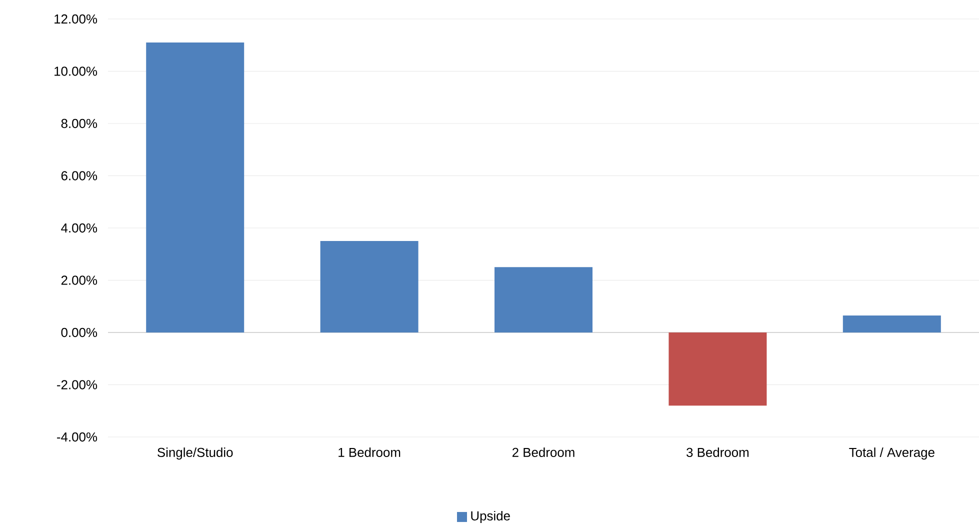  I want to click on y-tick-label: -4.00%, so click(77, 437).